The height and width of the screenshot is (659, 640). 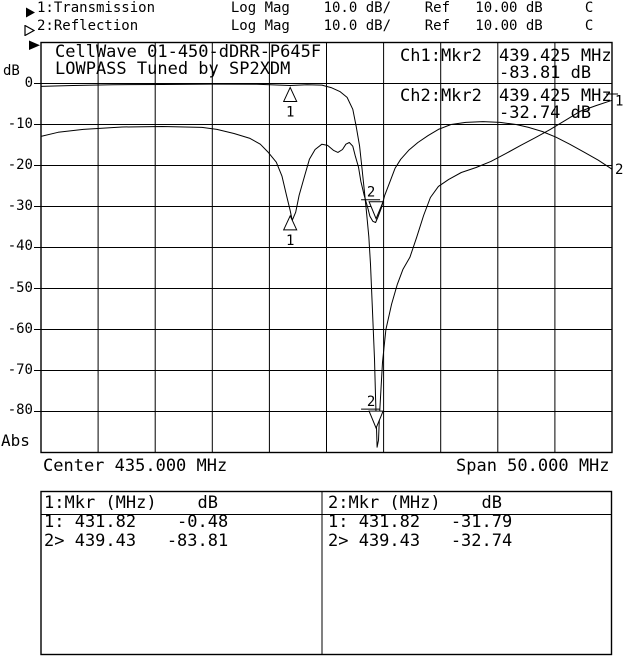 What do you see at coordinates (188, 52) in the screenshot?
I see `graph-title-line1: CellWave 01-450-dDRR-P645F` at bounding box center [188, 52].